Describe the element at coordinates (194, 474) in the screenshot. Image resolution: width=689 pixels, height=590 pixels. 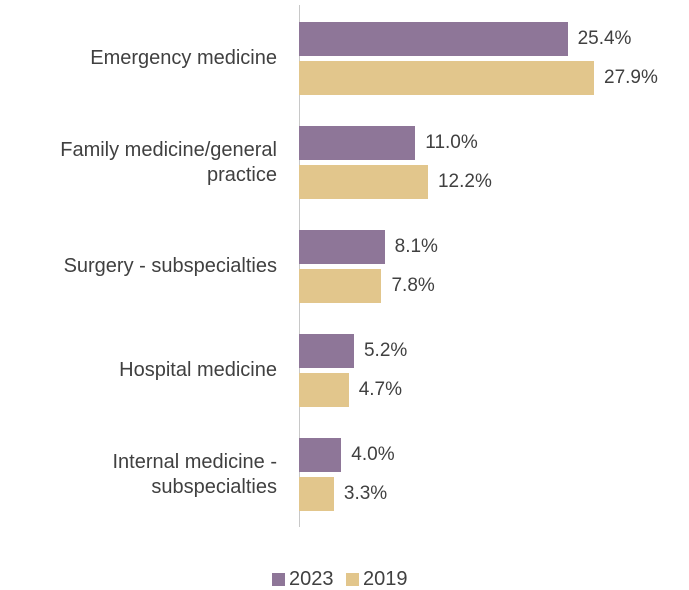
I see `category-label: Internal medicine - subspecialties` at that location.